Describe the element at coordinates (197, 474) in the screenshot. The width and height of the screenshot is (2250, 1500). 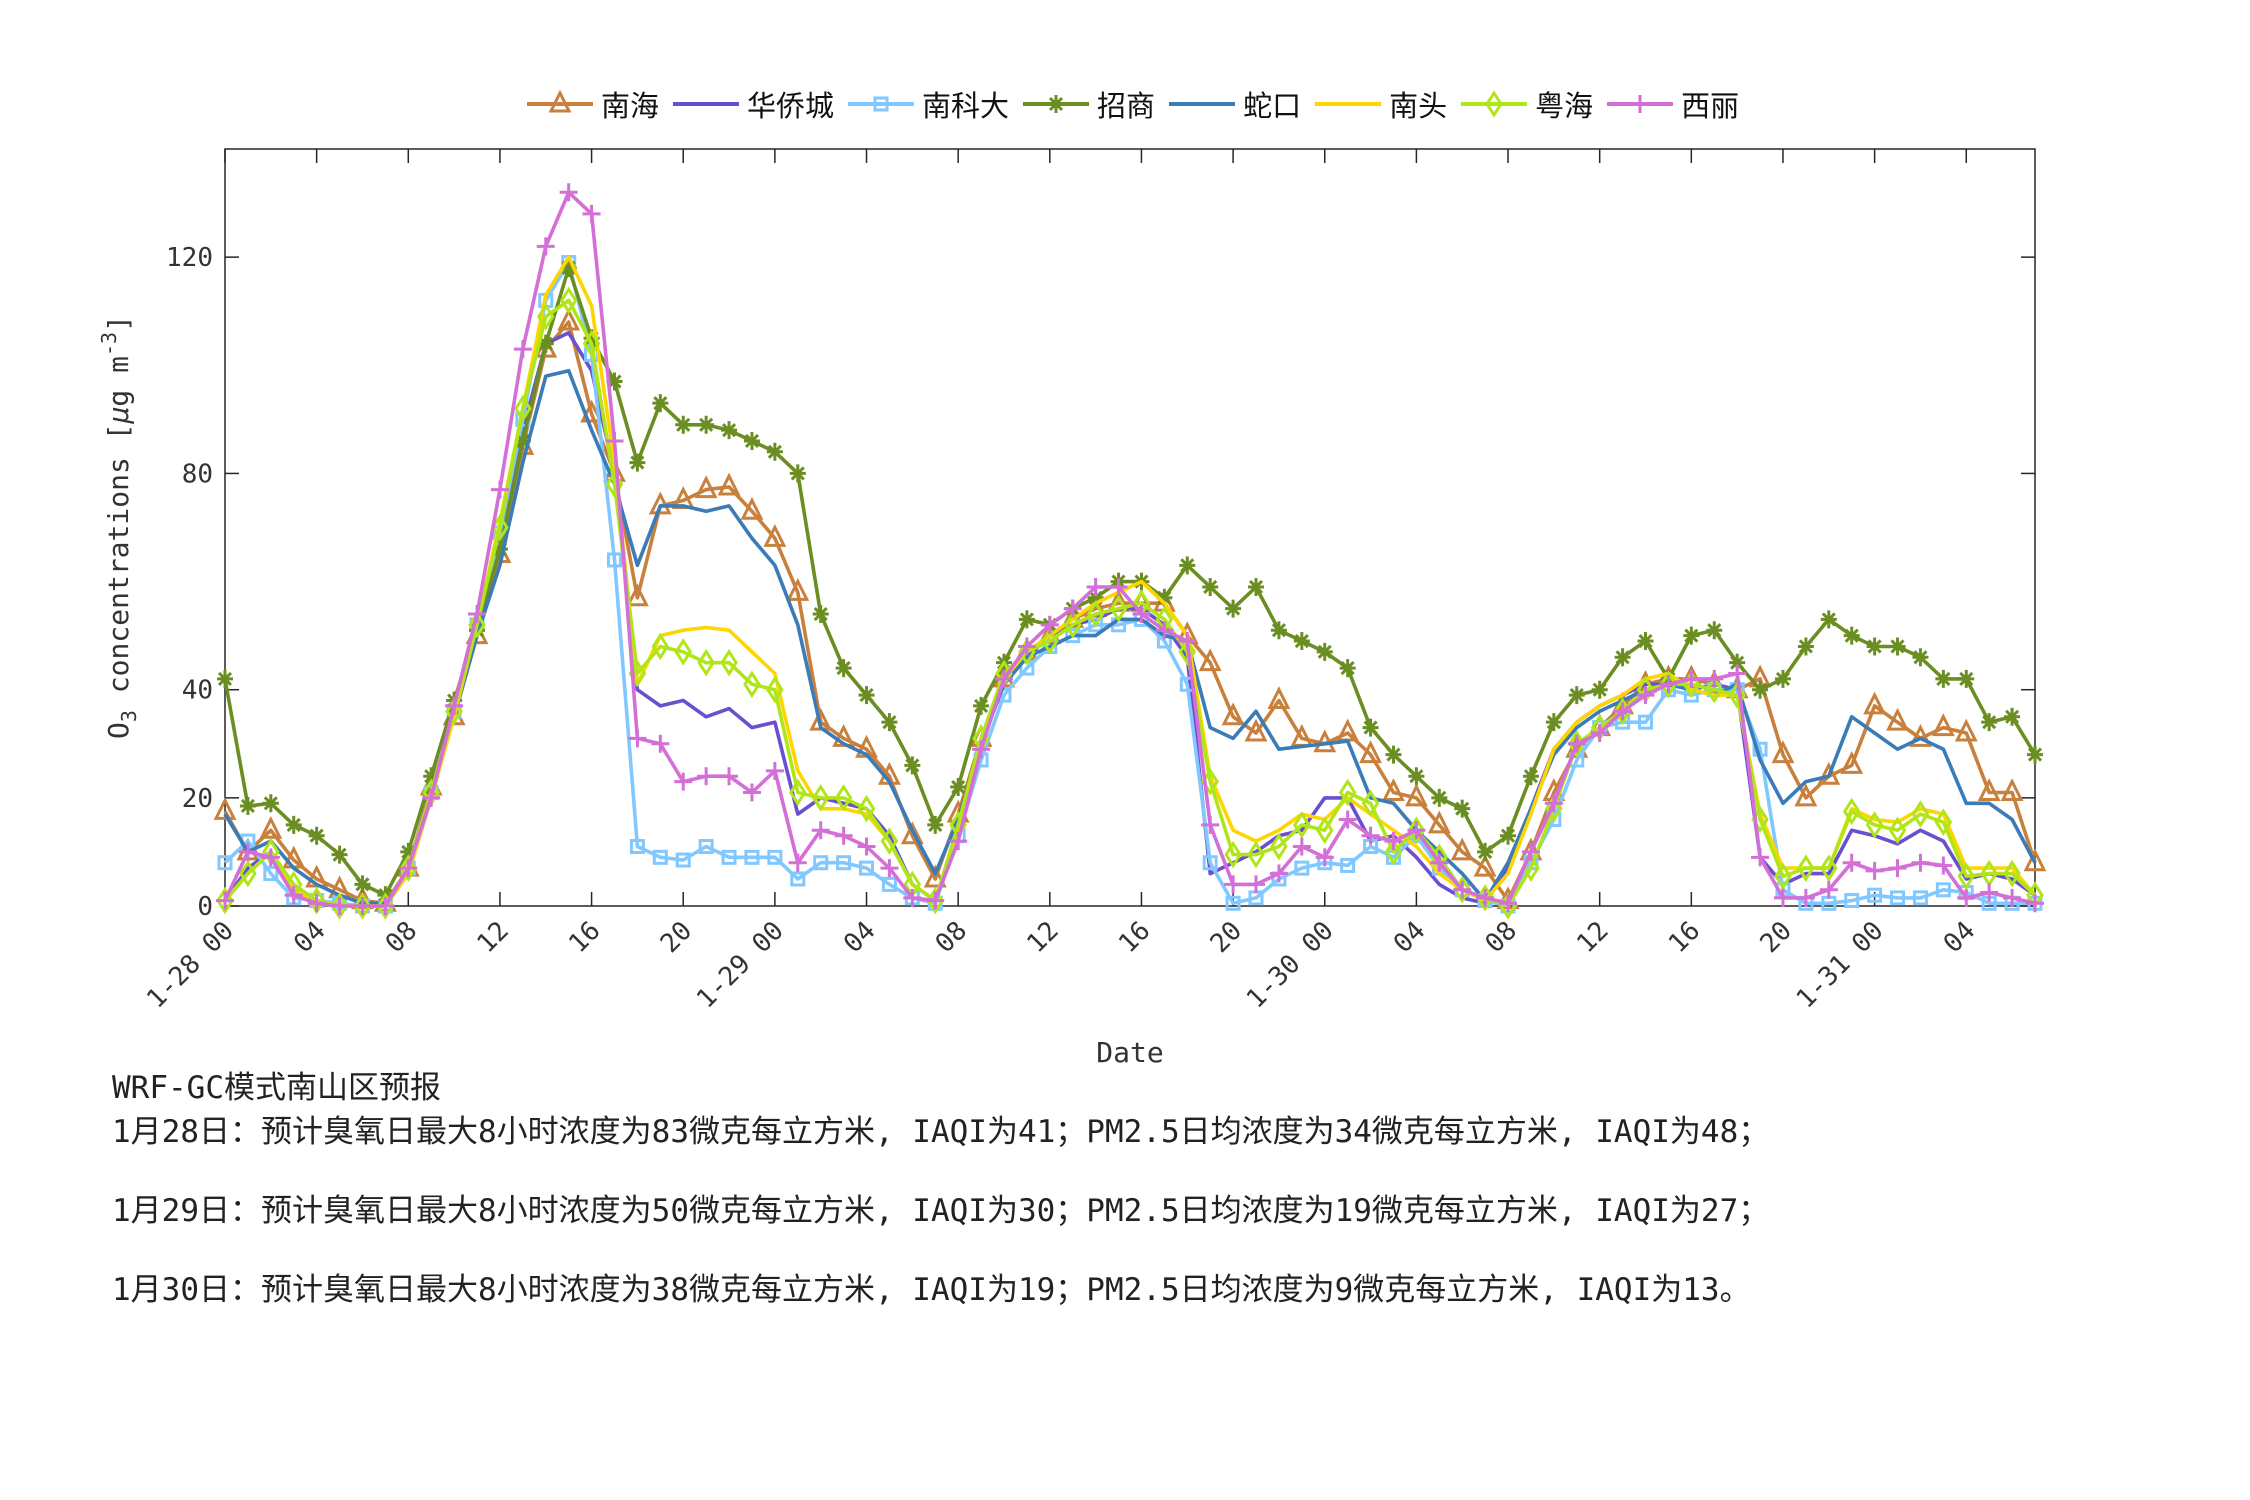
I see `y-tick-label: 80` at that location.